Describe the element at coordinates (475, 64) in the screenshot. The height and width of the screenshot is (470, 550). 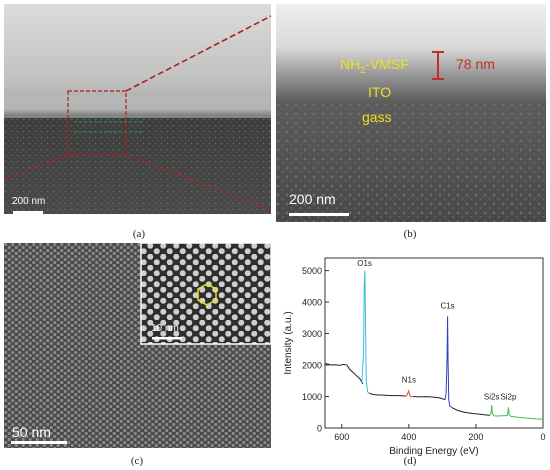
I see `thickness-label: 78 nm` at that location.